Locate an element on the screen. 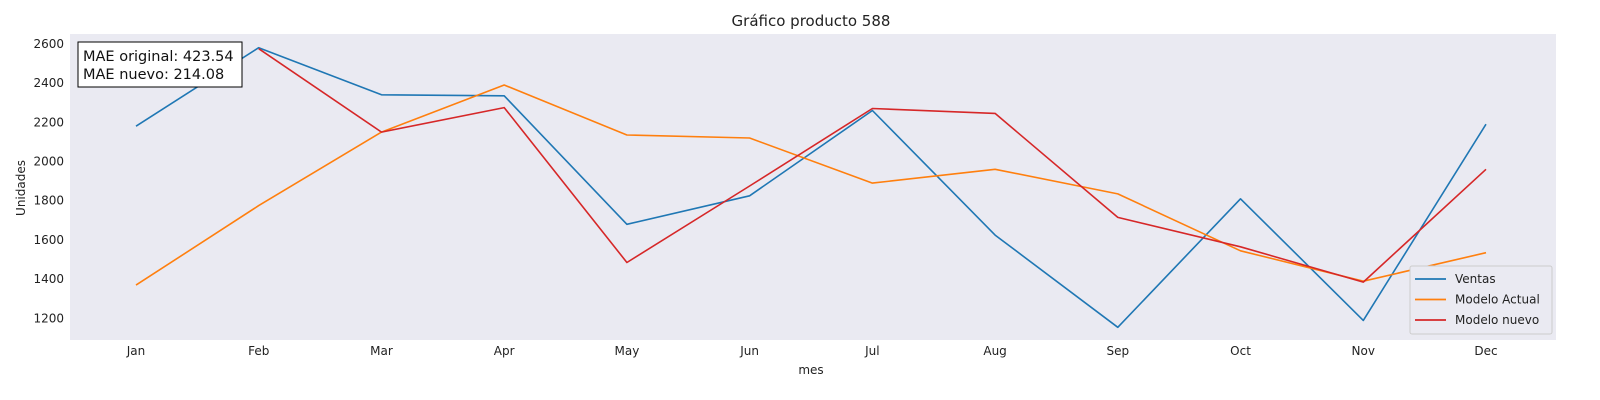  x-tick-label: Nov is located at coordinates (1363, 351).